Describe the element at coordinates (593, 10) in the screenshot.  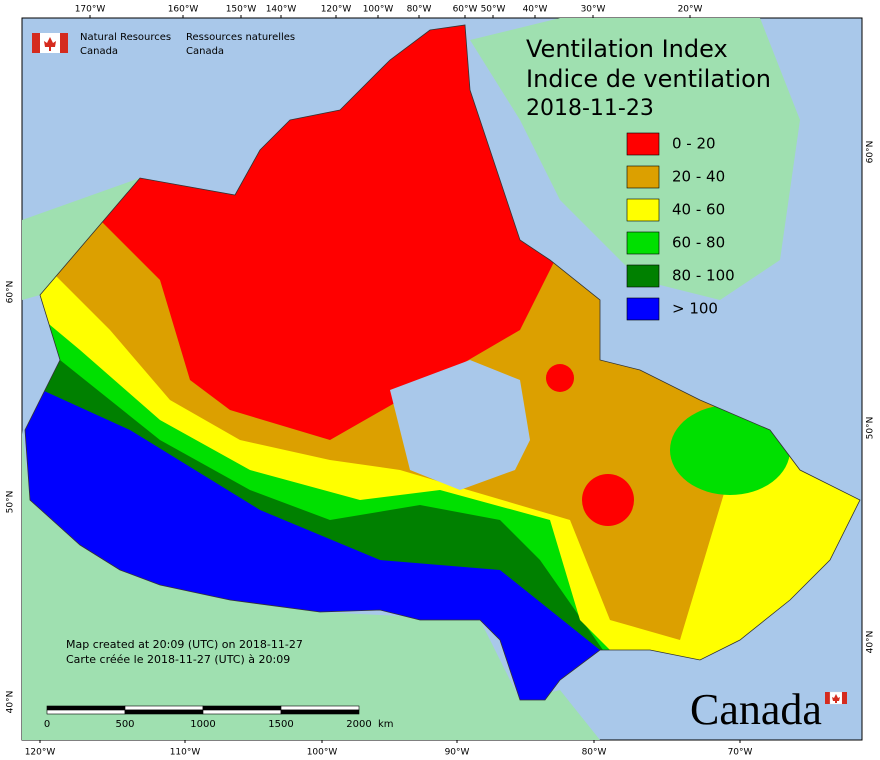
I see `top-lon-label: 30°W` at that location.